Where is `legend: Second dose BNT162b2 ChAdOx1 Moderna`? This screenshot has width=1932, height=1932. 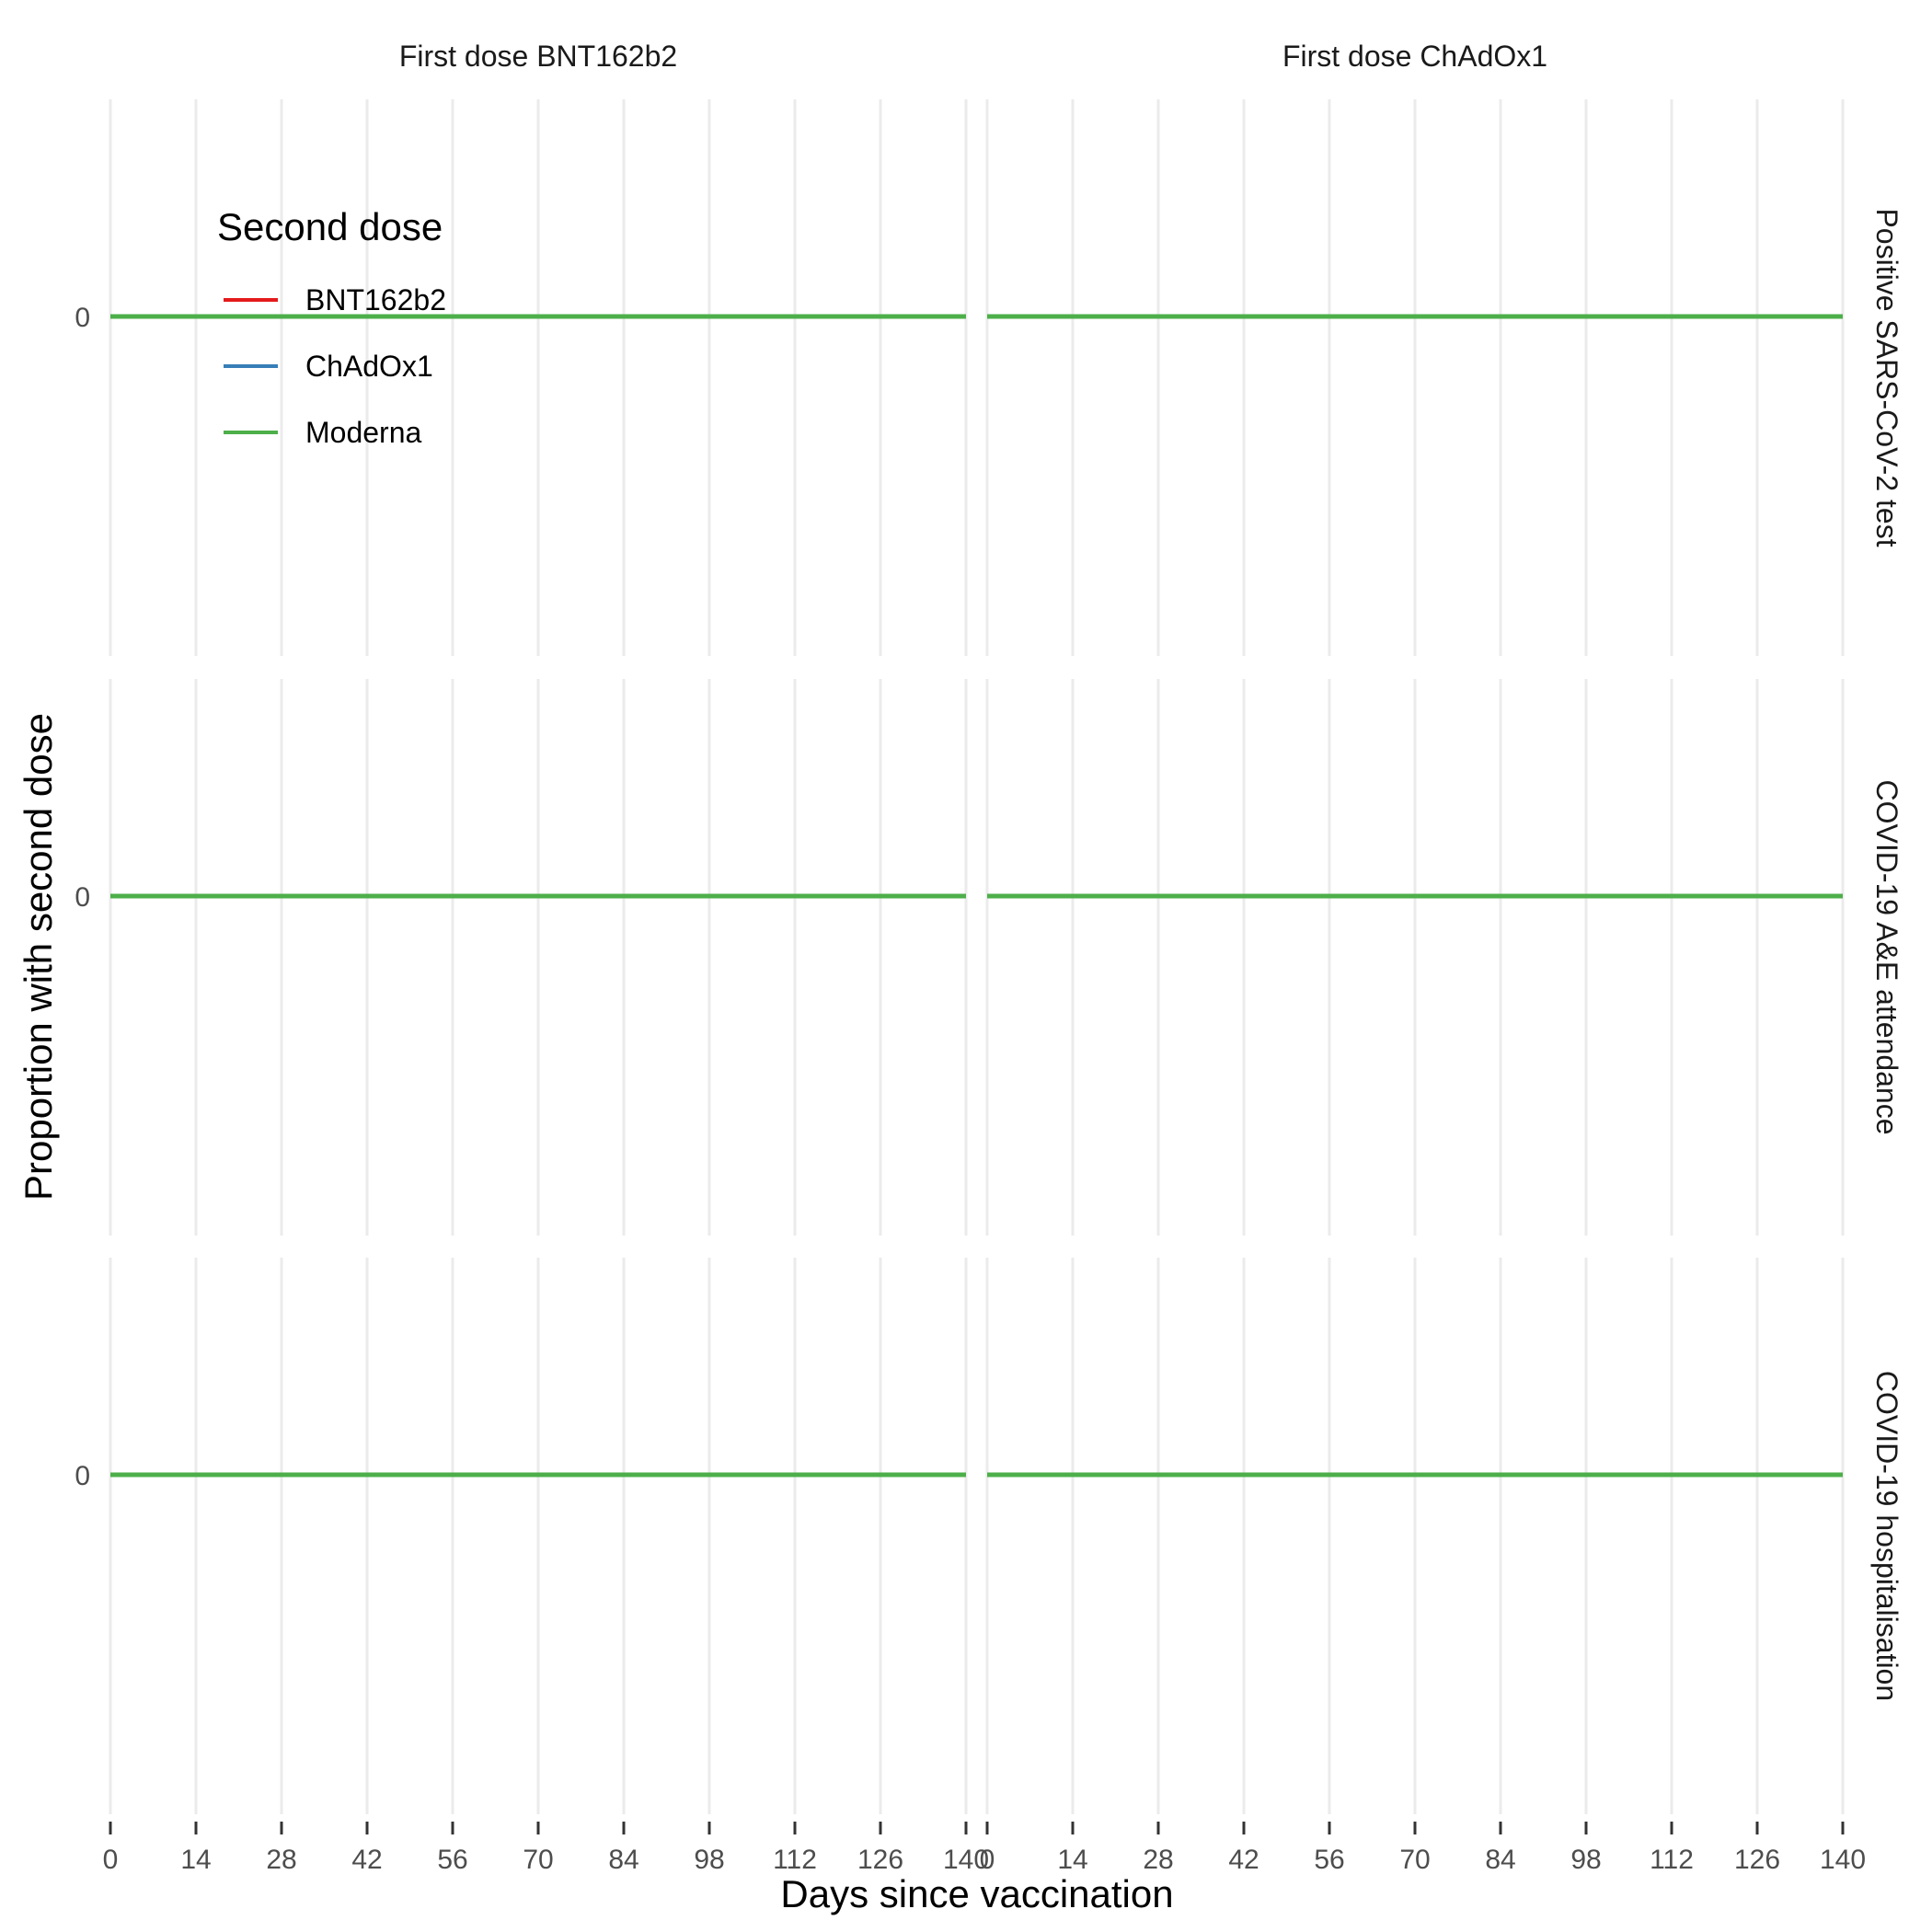 legend: Second dose BNT162b2 ChAdOx1 Moderna is located at coordinates (331, 327).